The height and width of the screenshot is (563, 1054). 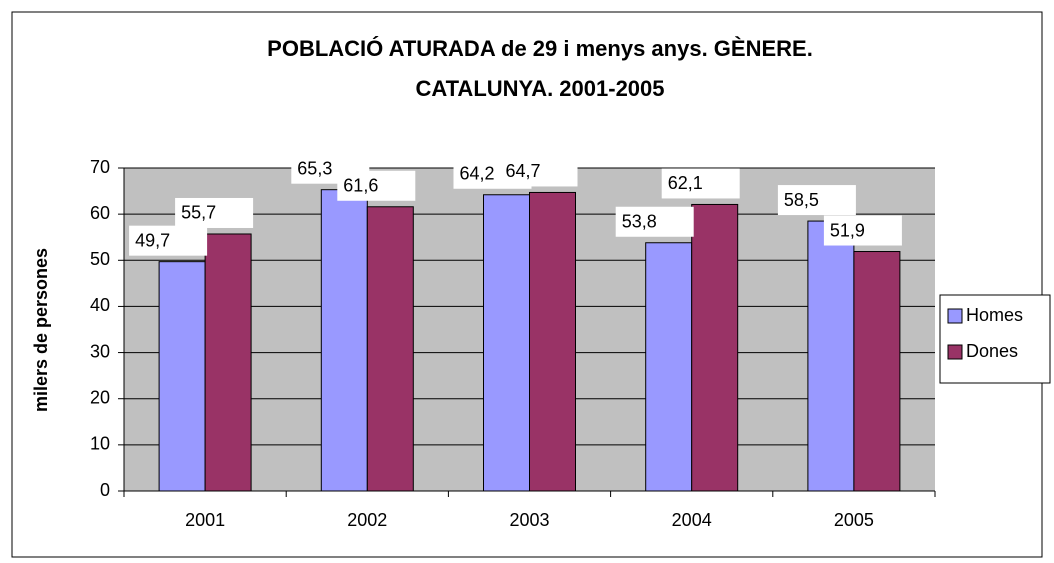 I want to click on y-axis-label: milers de persones, so click(x=41, y=330).